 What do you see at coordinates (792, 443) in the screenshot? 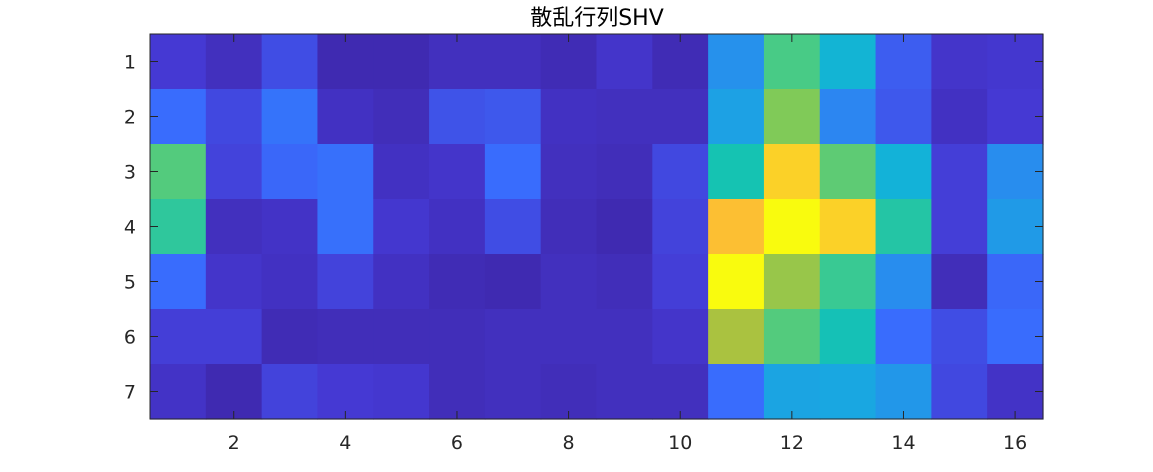
I see `x-tick-label: 12` at bounding box center [792, 443].